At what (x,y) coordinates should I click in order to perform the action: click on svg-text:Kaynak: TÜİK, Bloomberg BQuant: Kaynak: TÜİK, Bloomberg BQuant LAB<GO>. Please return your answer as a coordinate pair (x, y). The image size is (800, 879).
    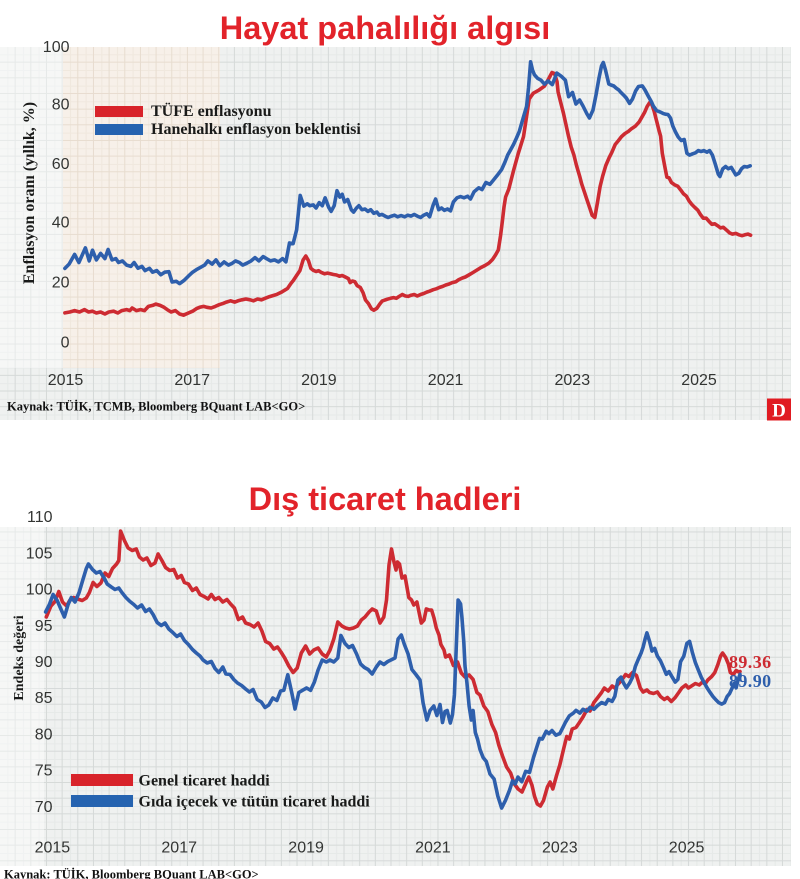
    Looking at the image, I should click on (131, 873).